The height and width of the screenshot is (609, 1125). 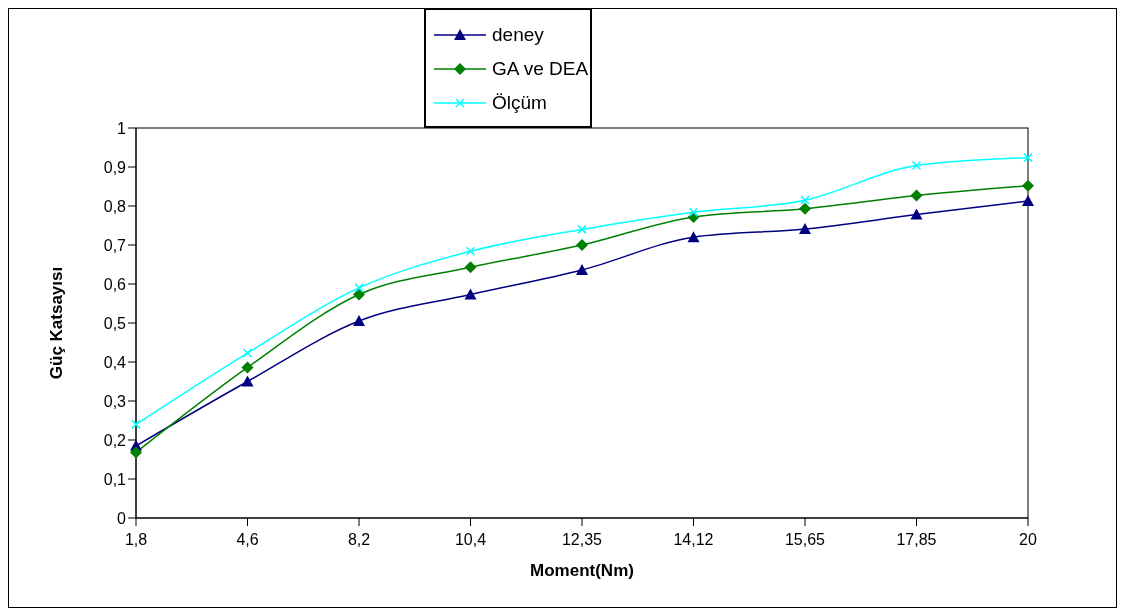 What do you see at coordinates (916, 540) in the screenshot?
I see `x-tick-label: 17,85` at bounding box center [916, 540].